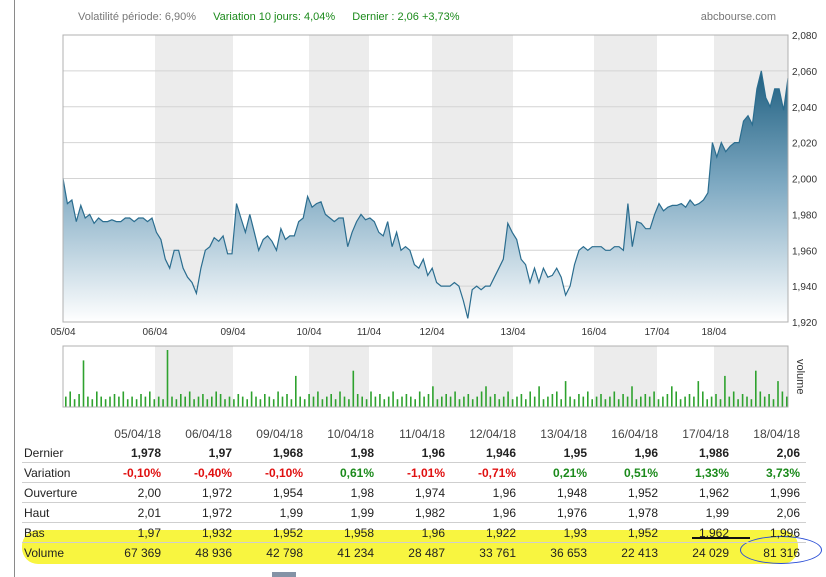 Image resolution: width=826 pixels, height=577 pixels. What do you see at coordinates (804, 108) in the screenshot?
I see `y-tick-label: 2,040` at bounding box center [804, 108].